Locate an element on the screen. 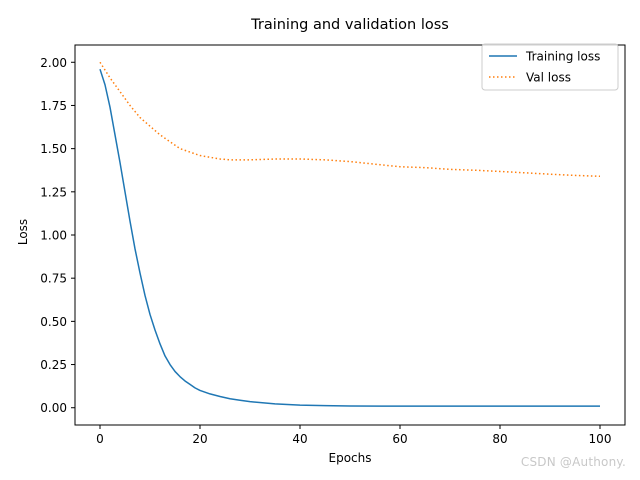 This screenshot has height=480, width=640. y-tick-label: 1.00 is located at coordinates (53, 236).